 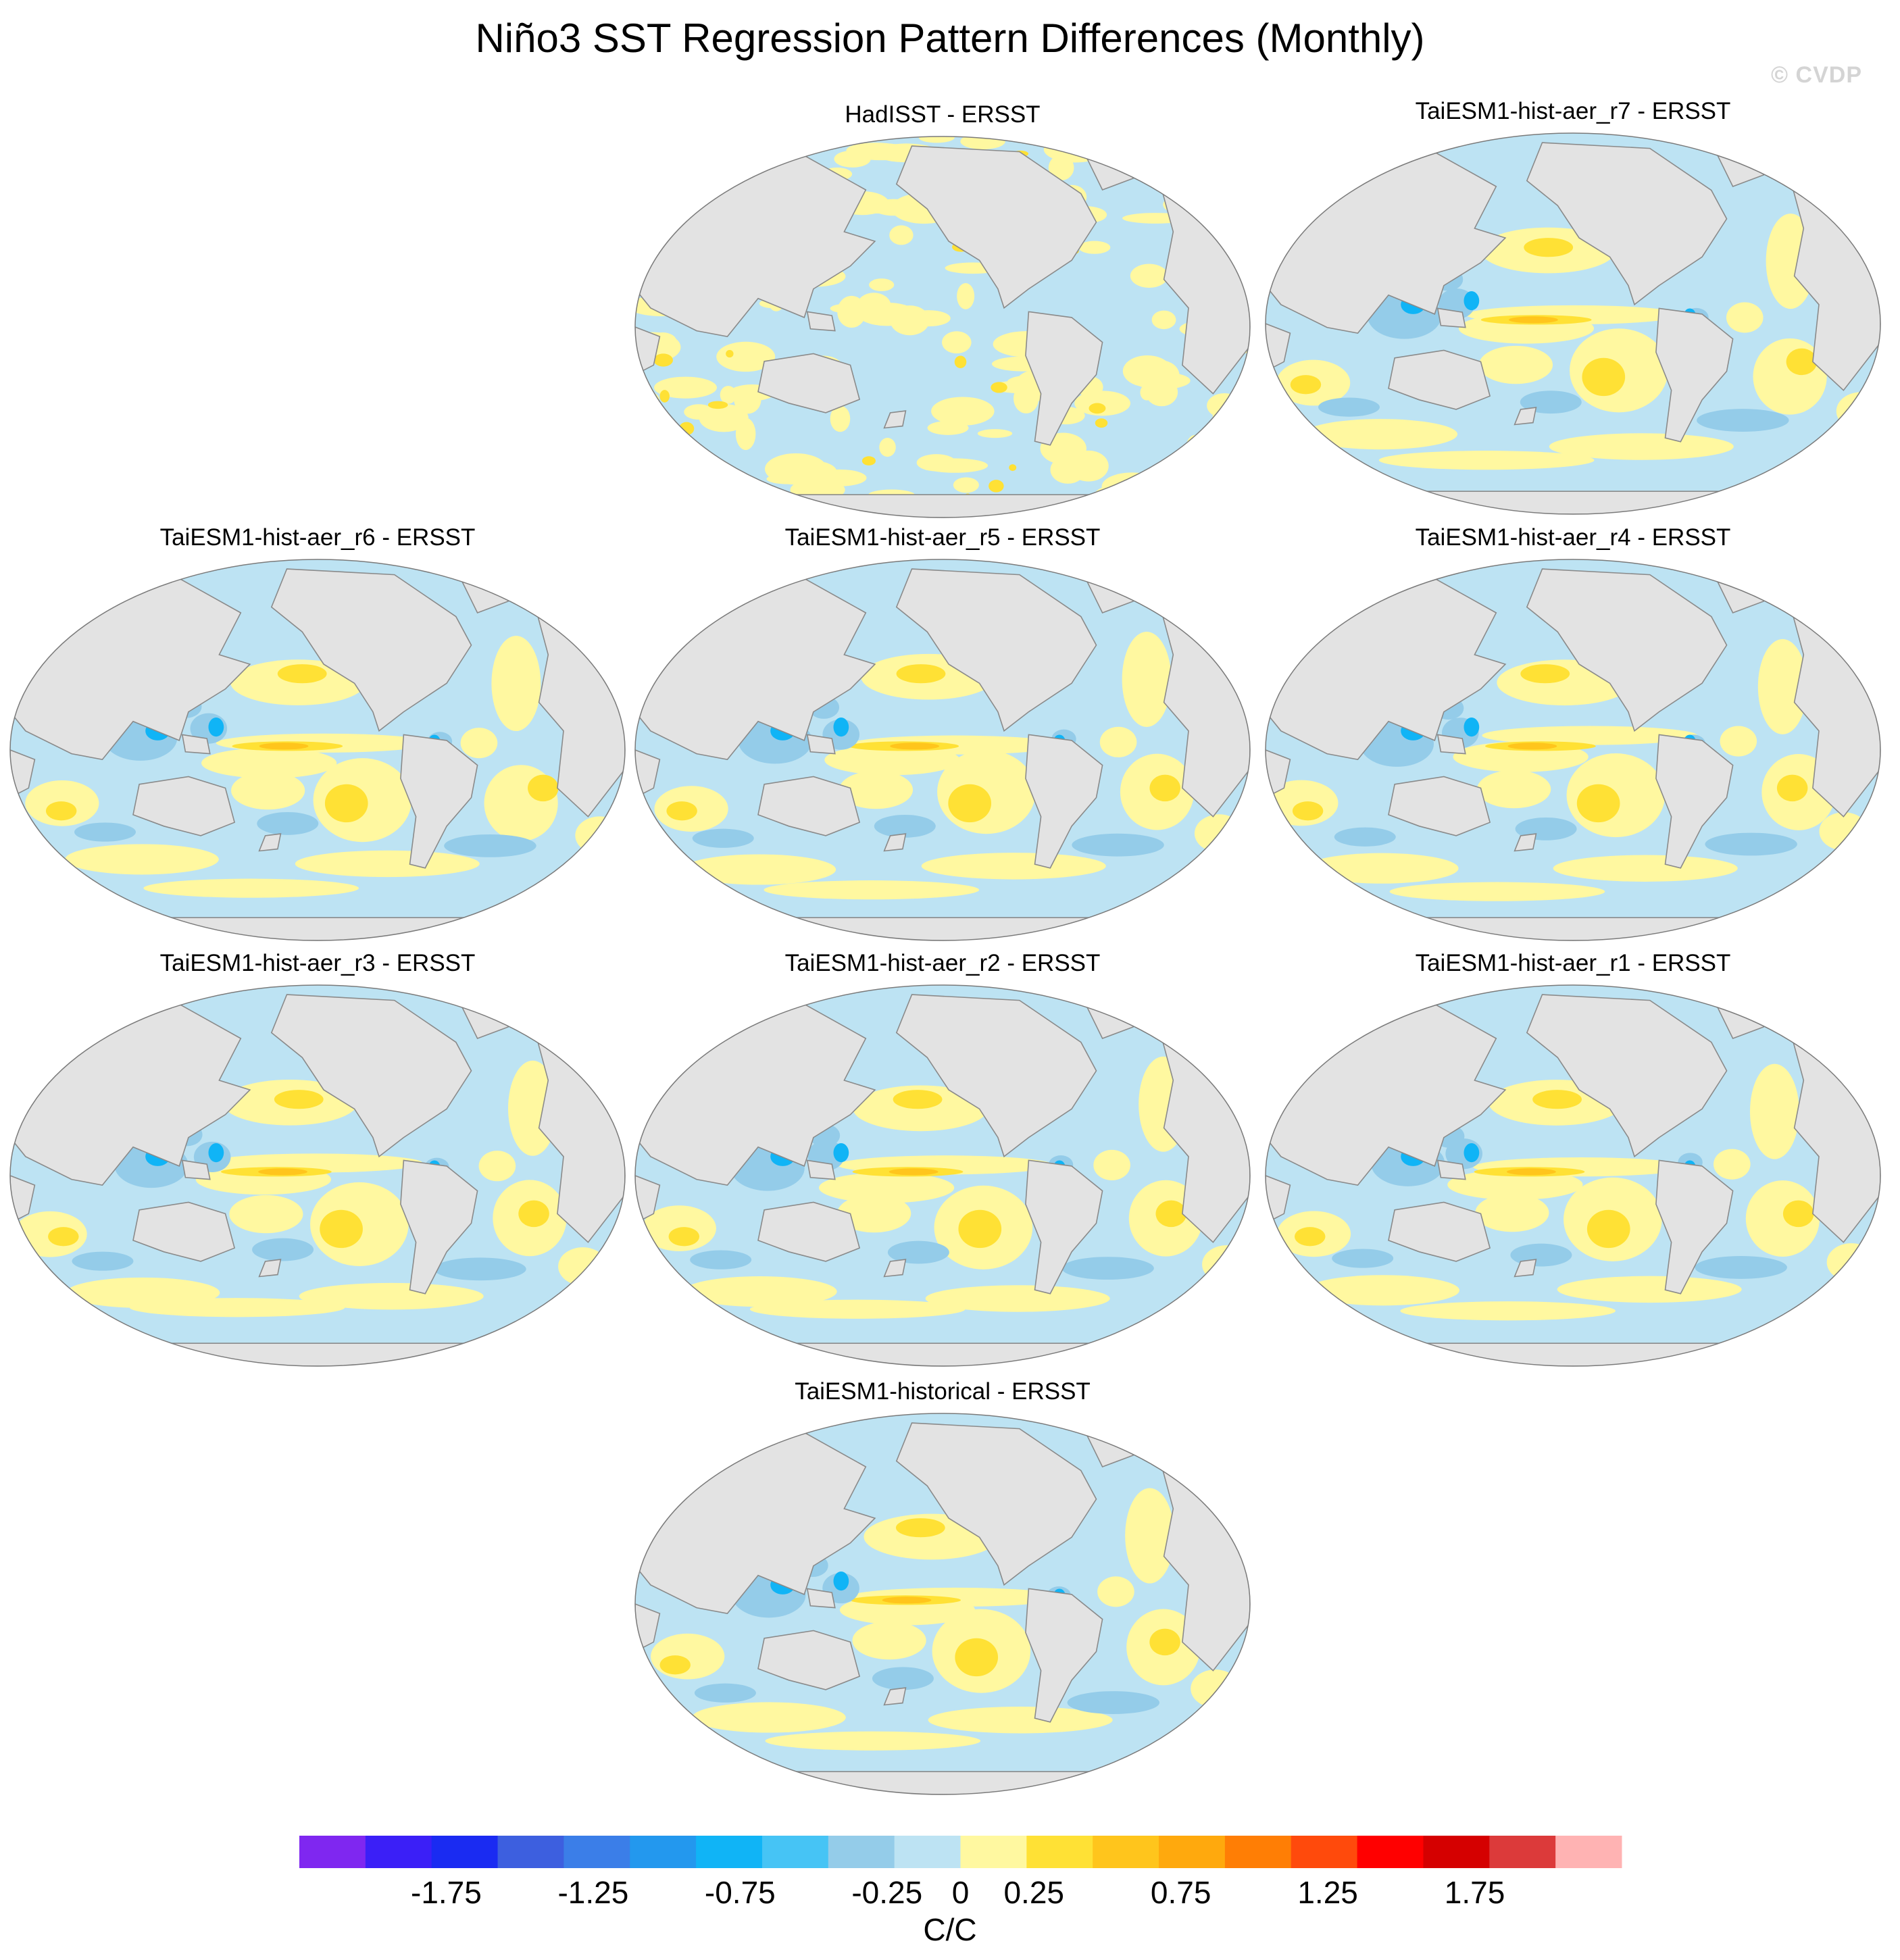 I want to click on map-r1, so click(x=1573, y=1176).